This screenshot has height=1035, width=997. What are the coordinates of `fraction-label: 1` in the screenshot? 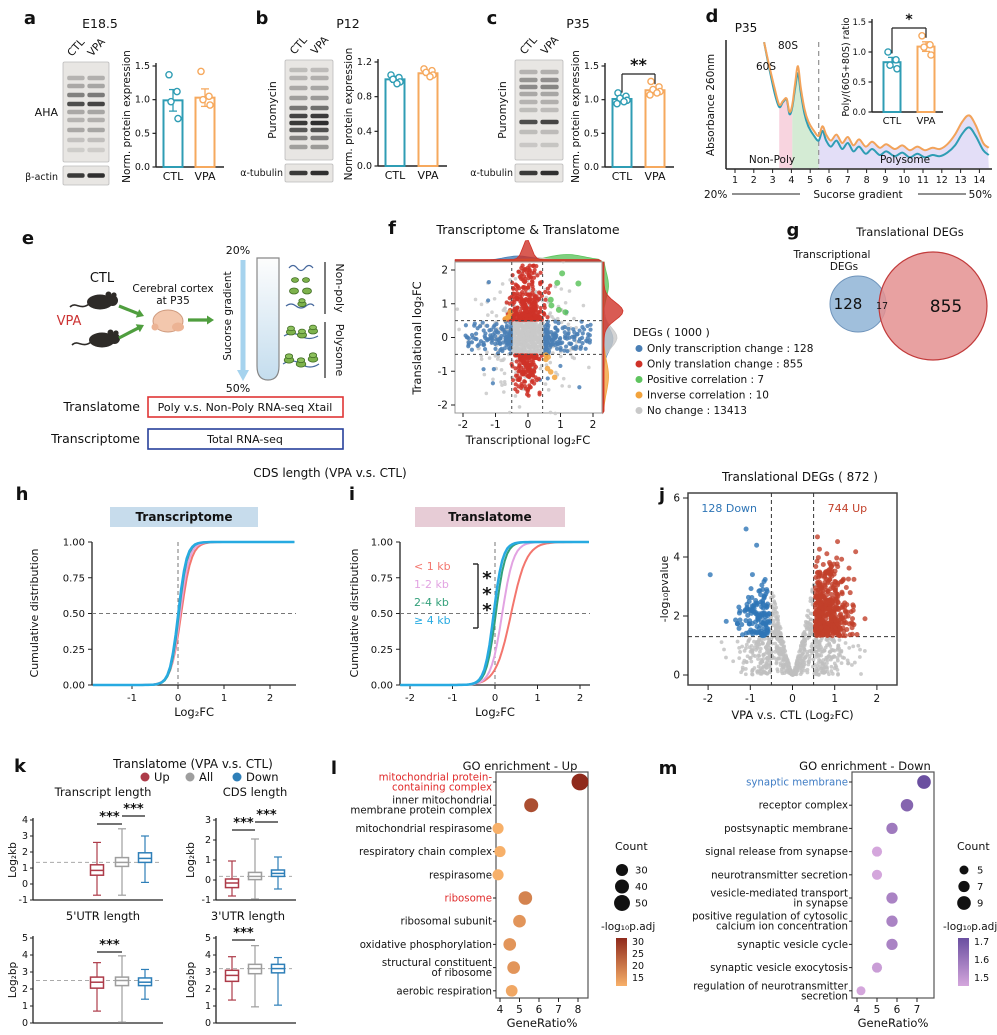 It's located at (735, 180).